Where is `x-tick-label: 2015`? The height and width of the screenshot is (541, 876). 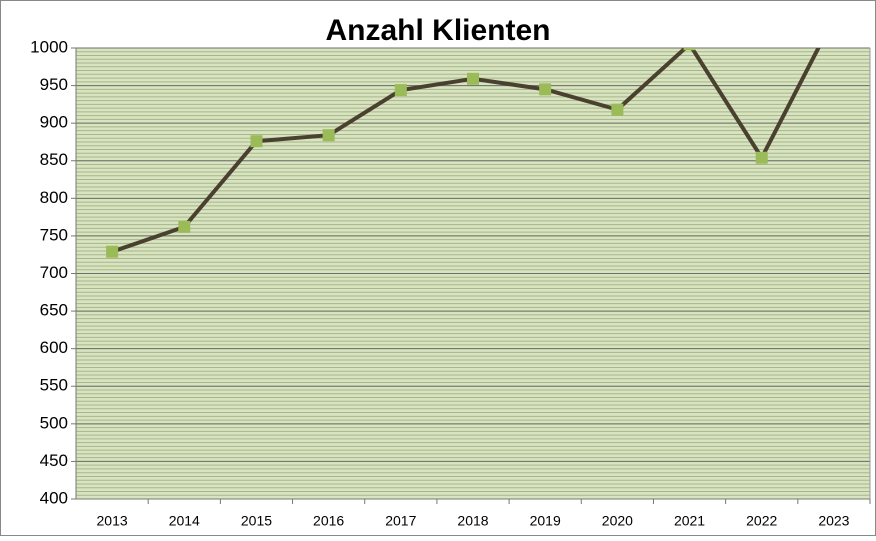 x-tick-label: 2015 is located at coordinates (256, 521).